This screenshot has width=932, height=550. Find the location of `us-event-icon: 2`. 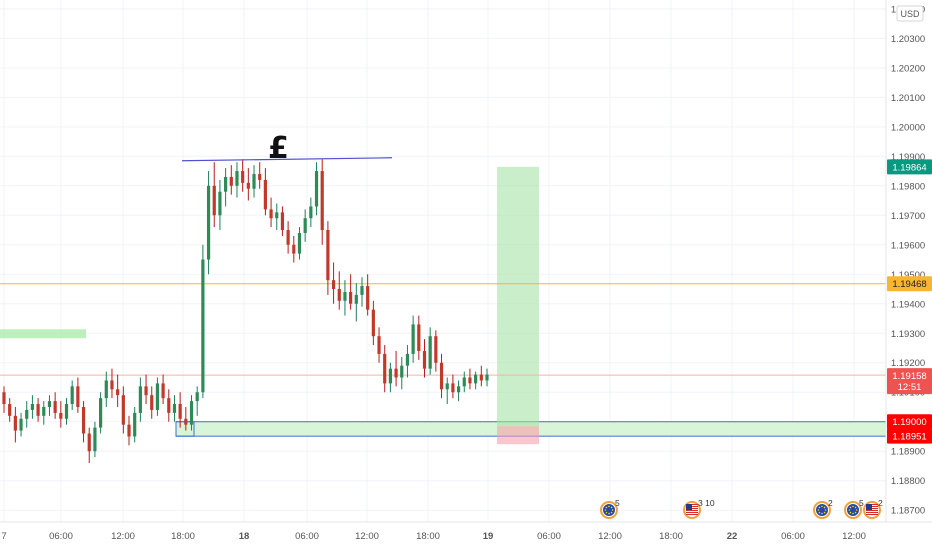

us-event-icon: 2 is located at coordinates (873, 508).